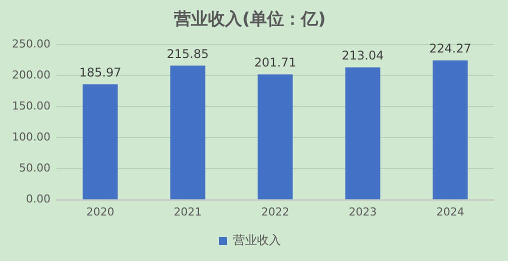  Describe the element at coordinates (100, 72) in the screenshot. I see `data-label: 185.97` at that location.